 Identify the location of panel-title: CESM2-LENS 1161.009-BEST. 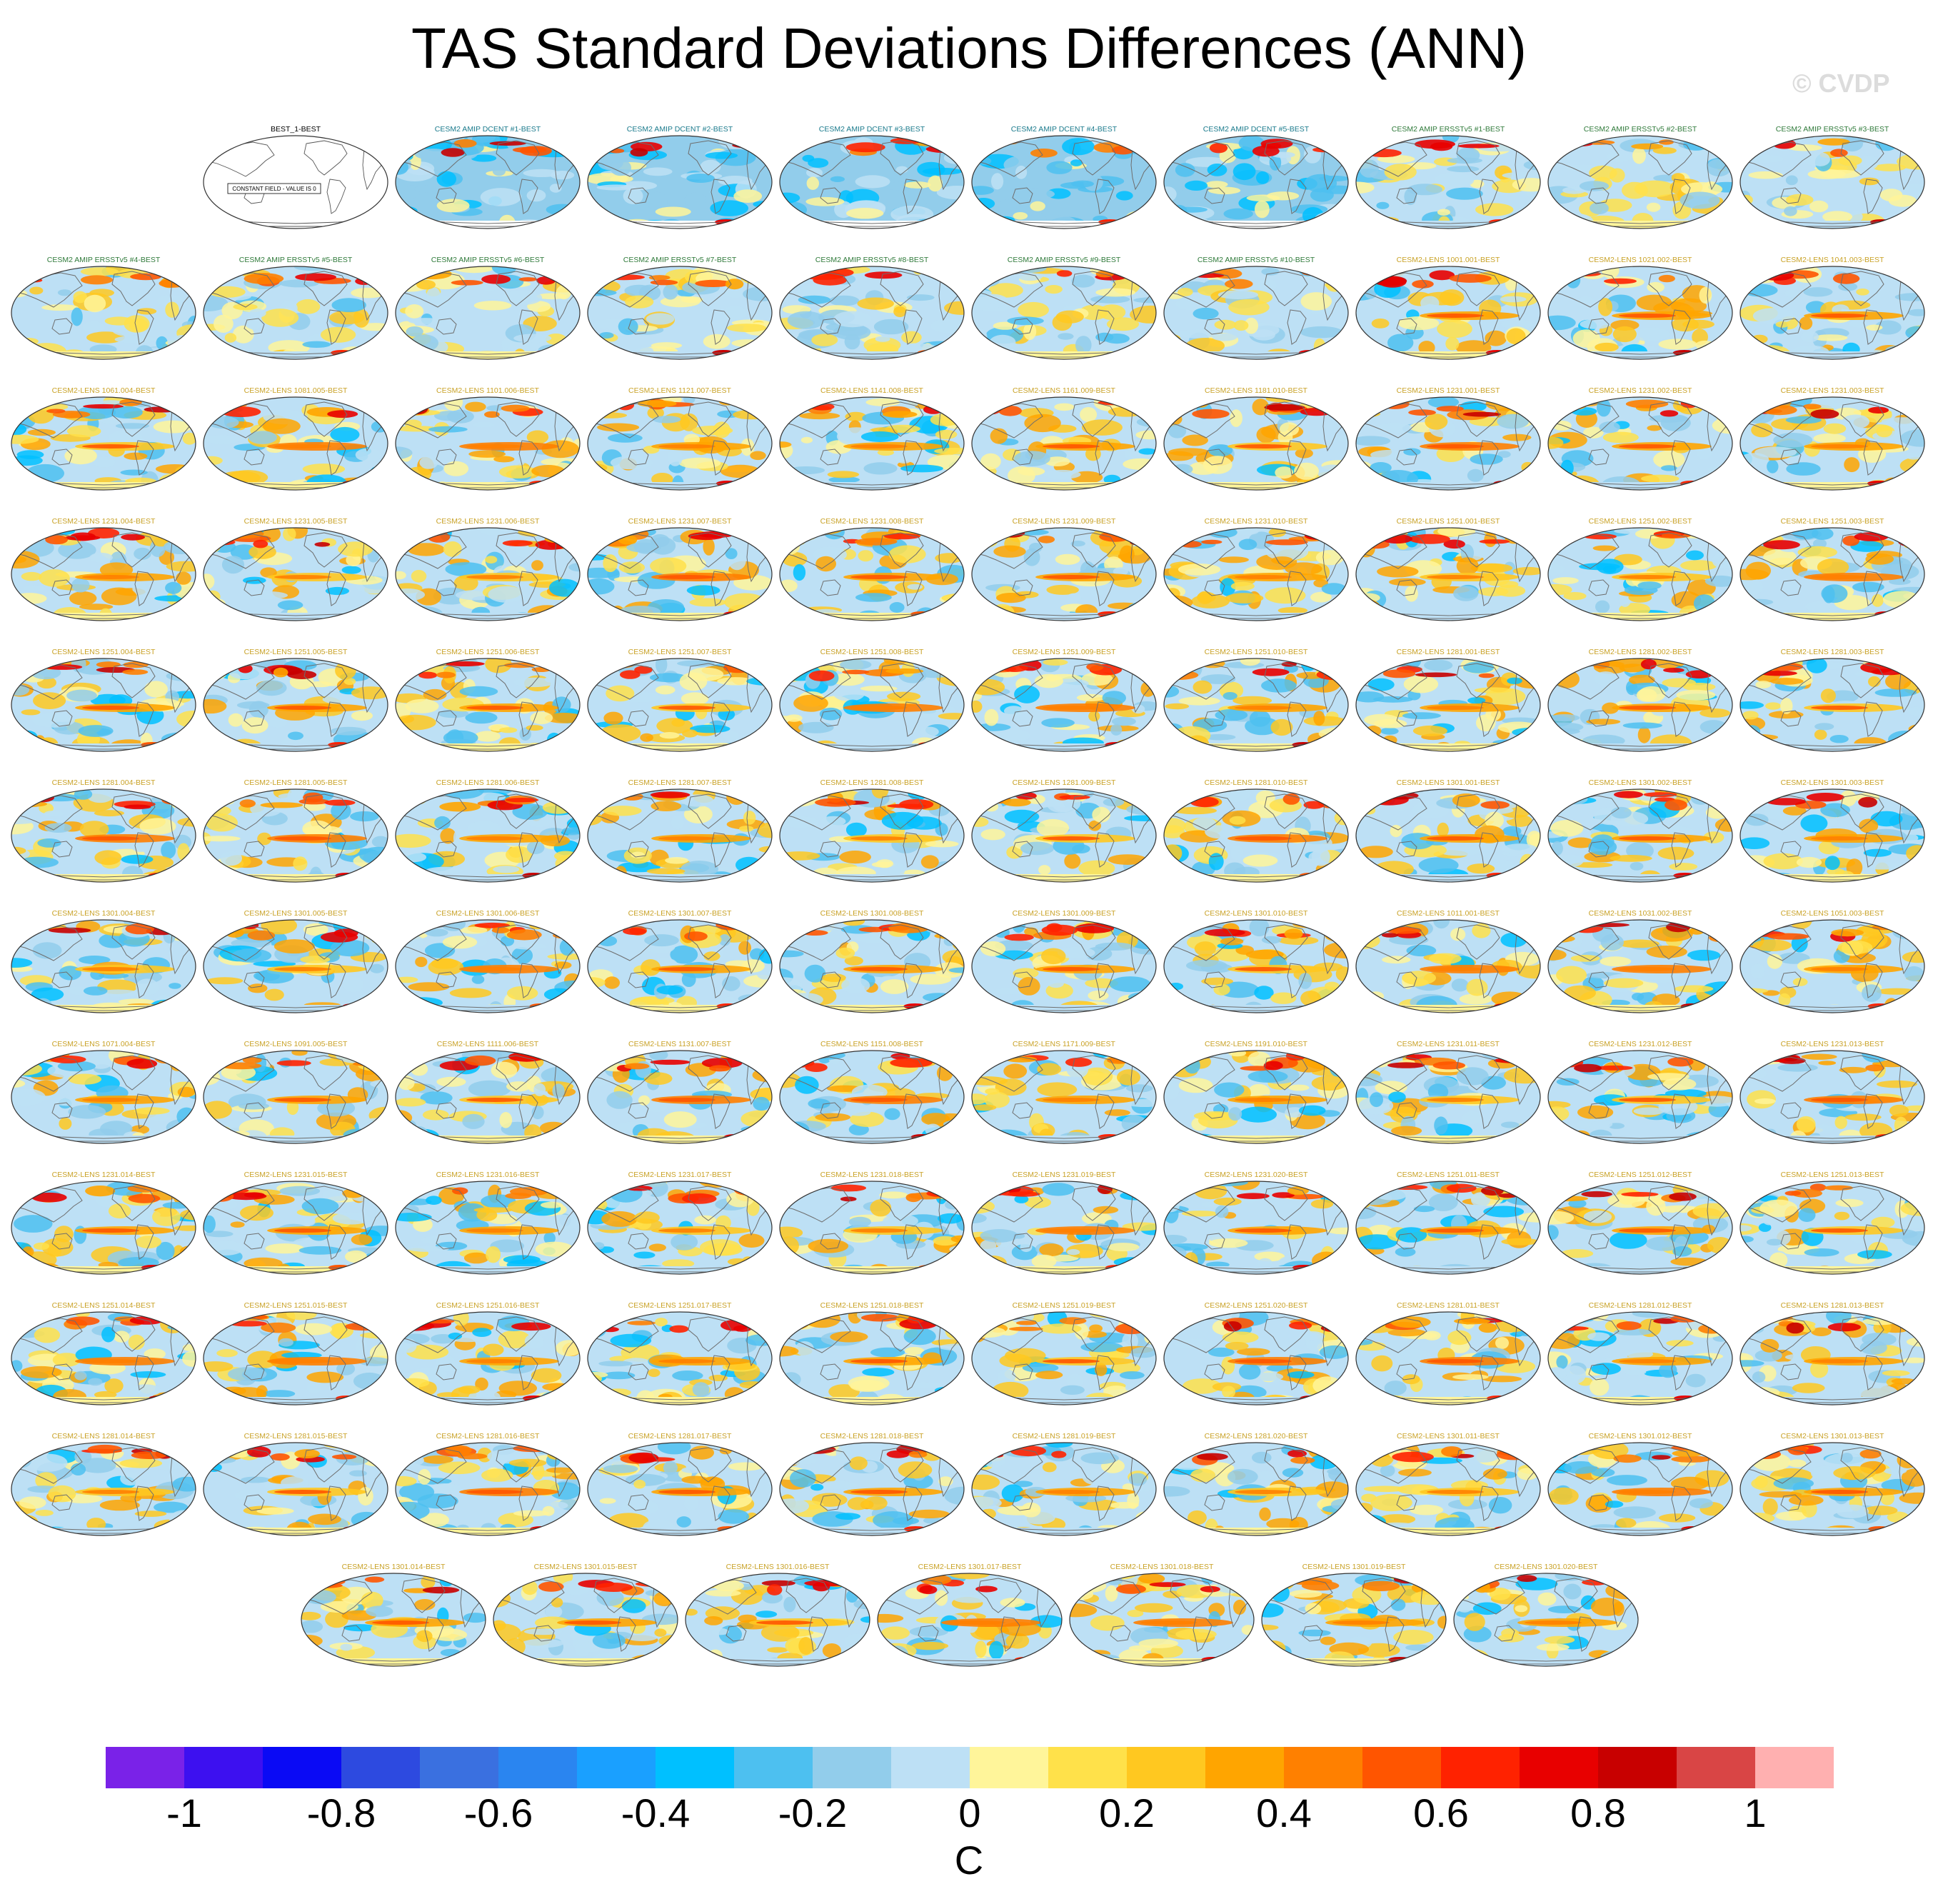
(1064, 390).